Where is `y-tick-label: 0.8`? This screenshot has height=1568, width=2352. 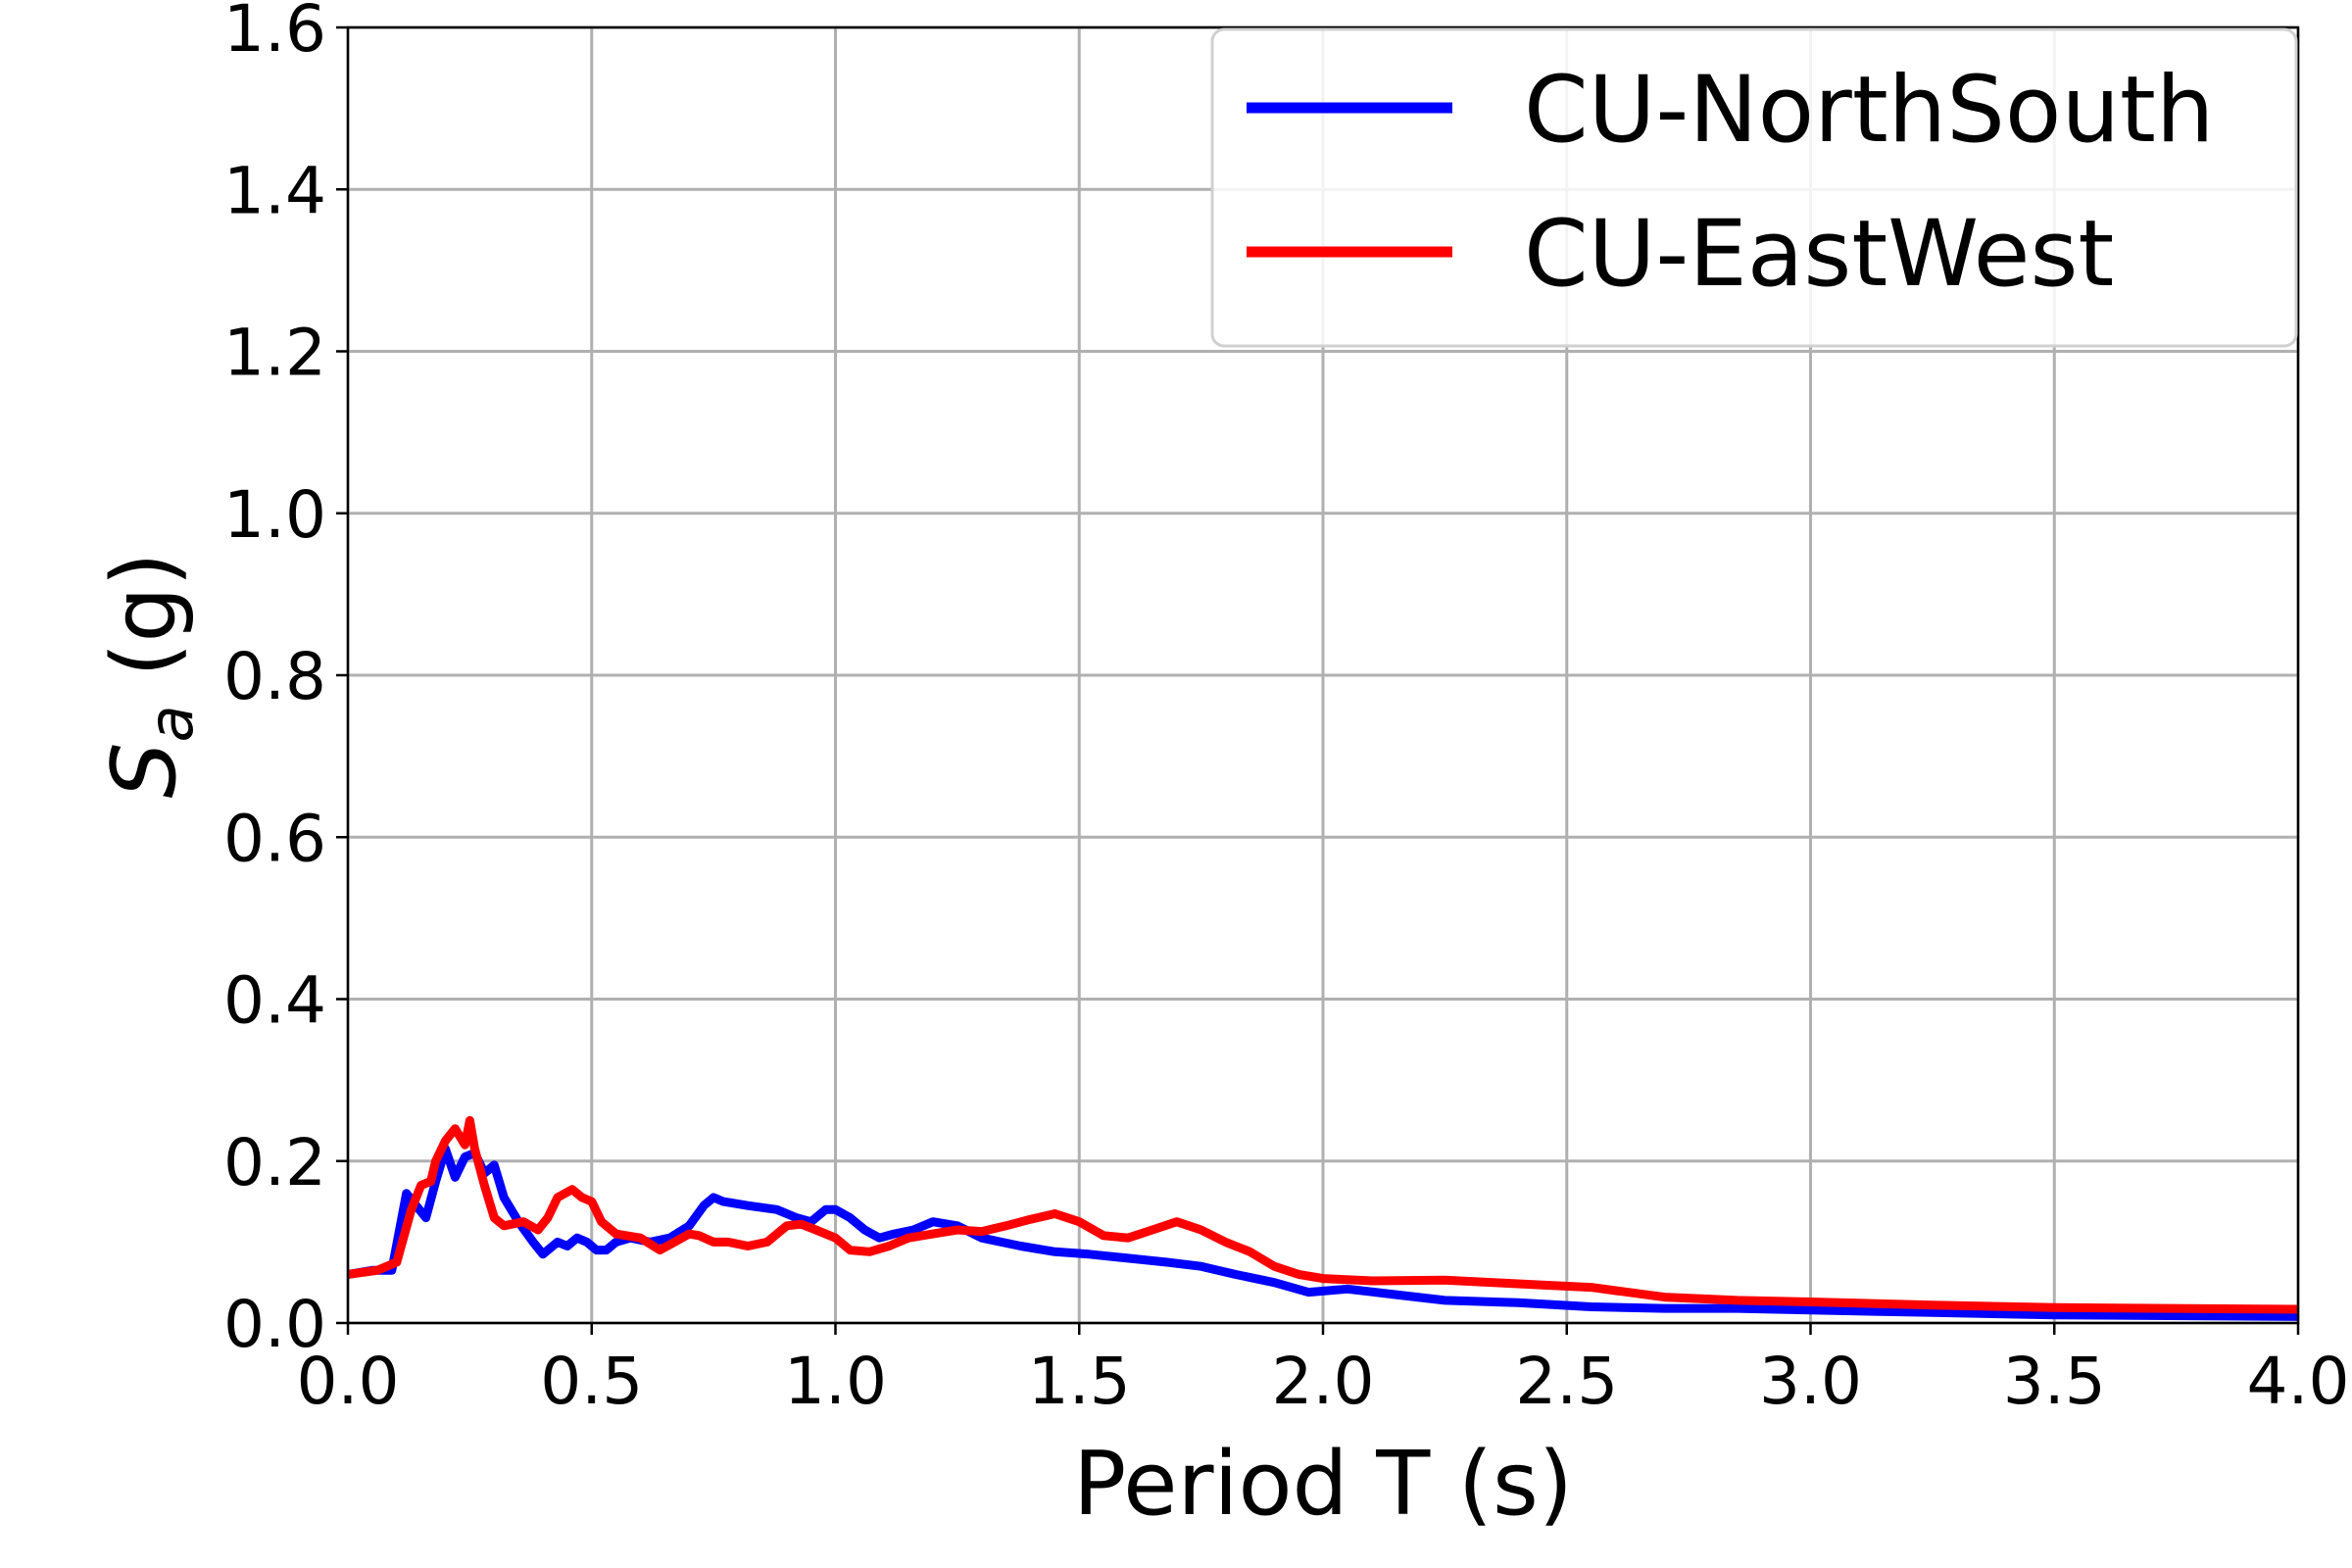 y-tick-label: 0.8 is located at coordinates (274, 676).